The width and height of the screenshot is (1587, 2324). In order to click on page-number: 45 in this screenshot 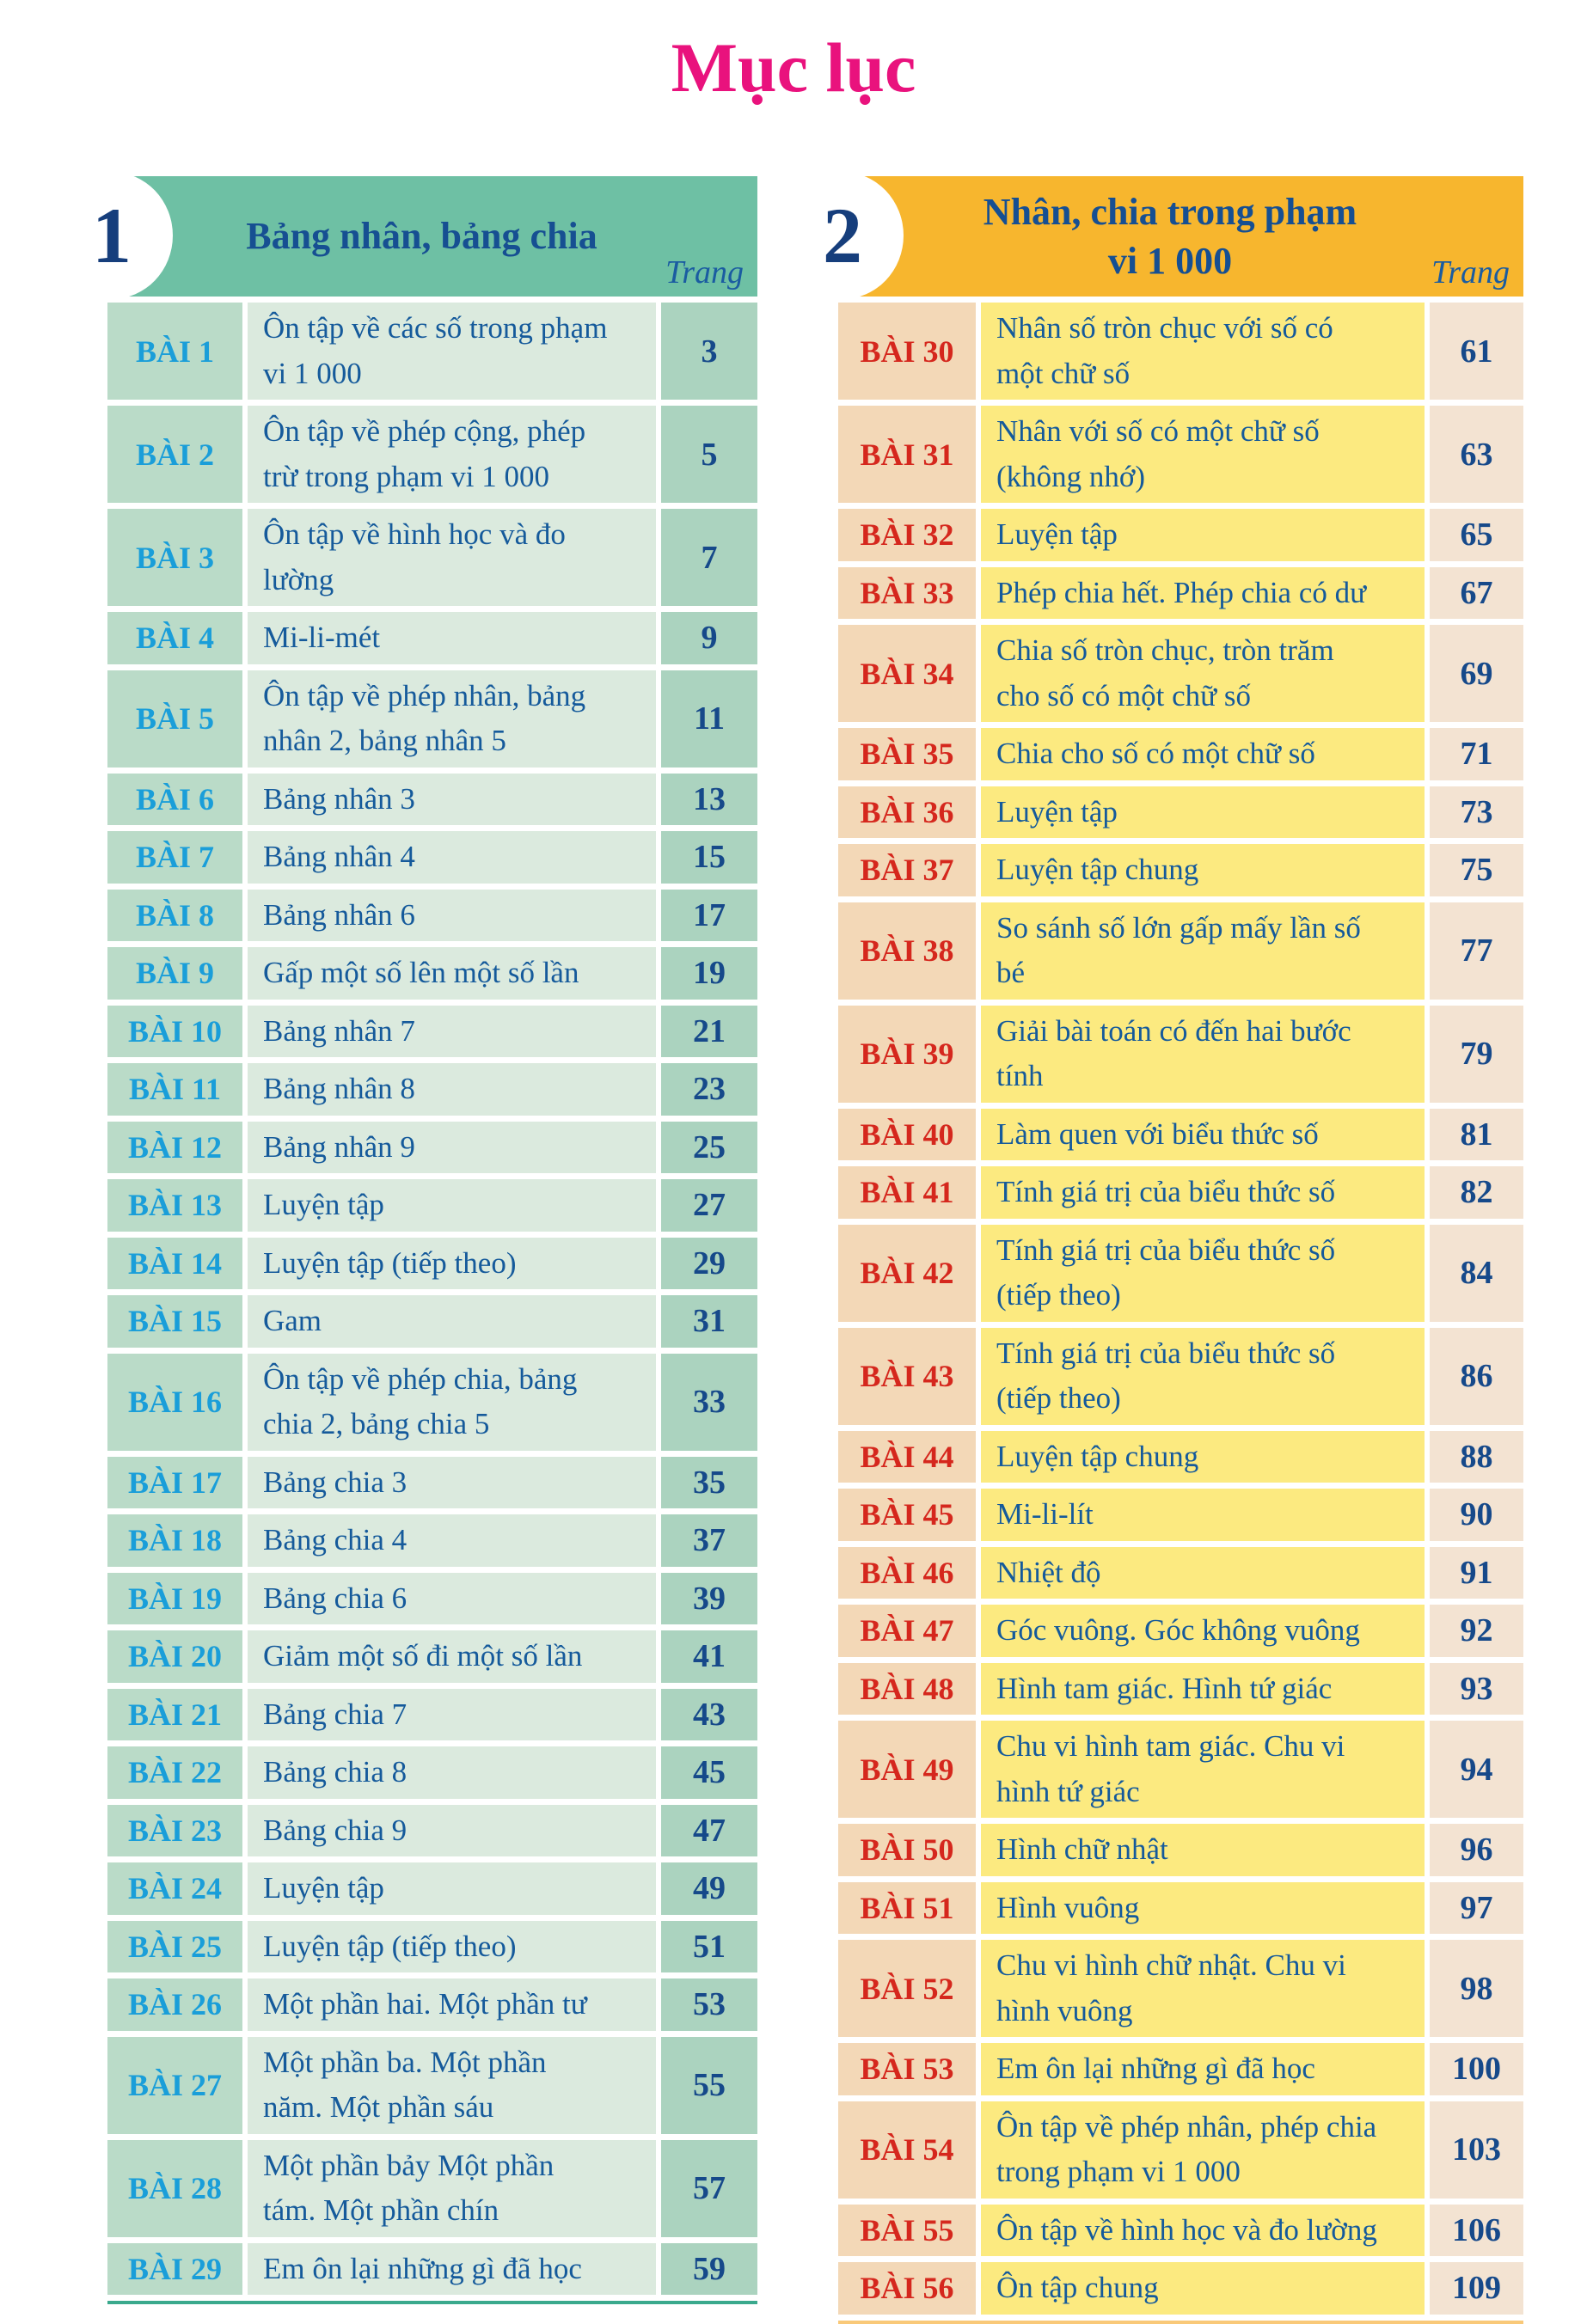, I will do `click(709, 1773)`.